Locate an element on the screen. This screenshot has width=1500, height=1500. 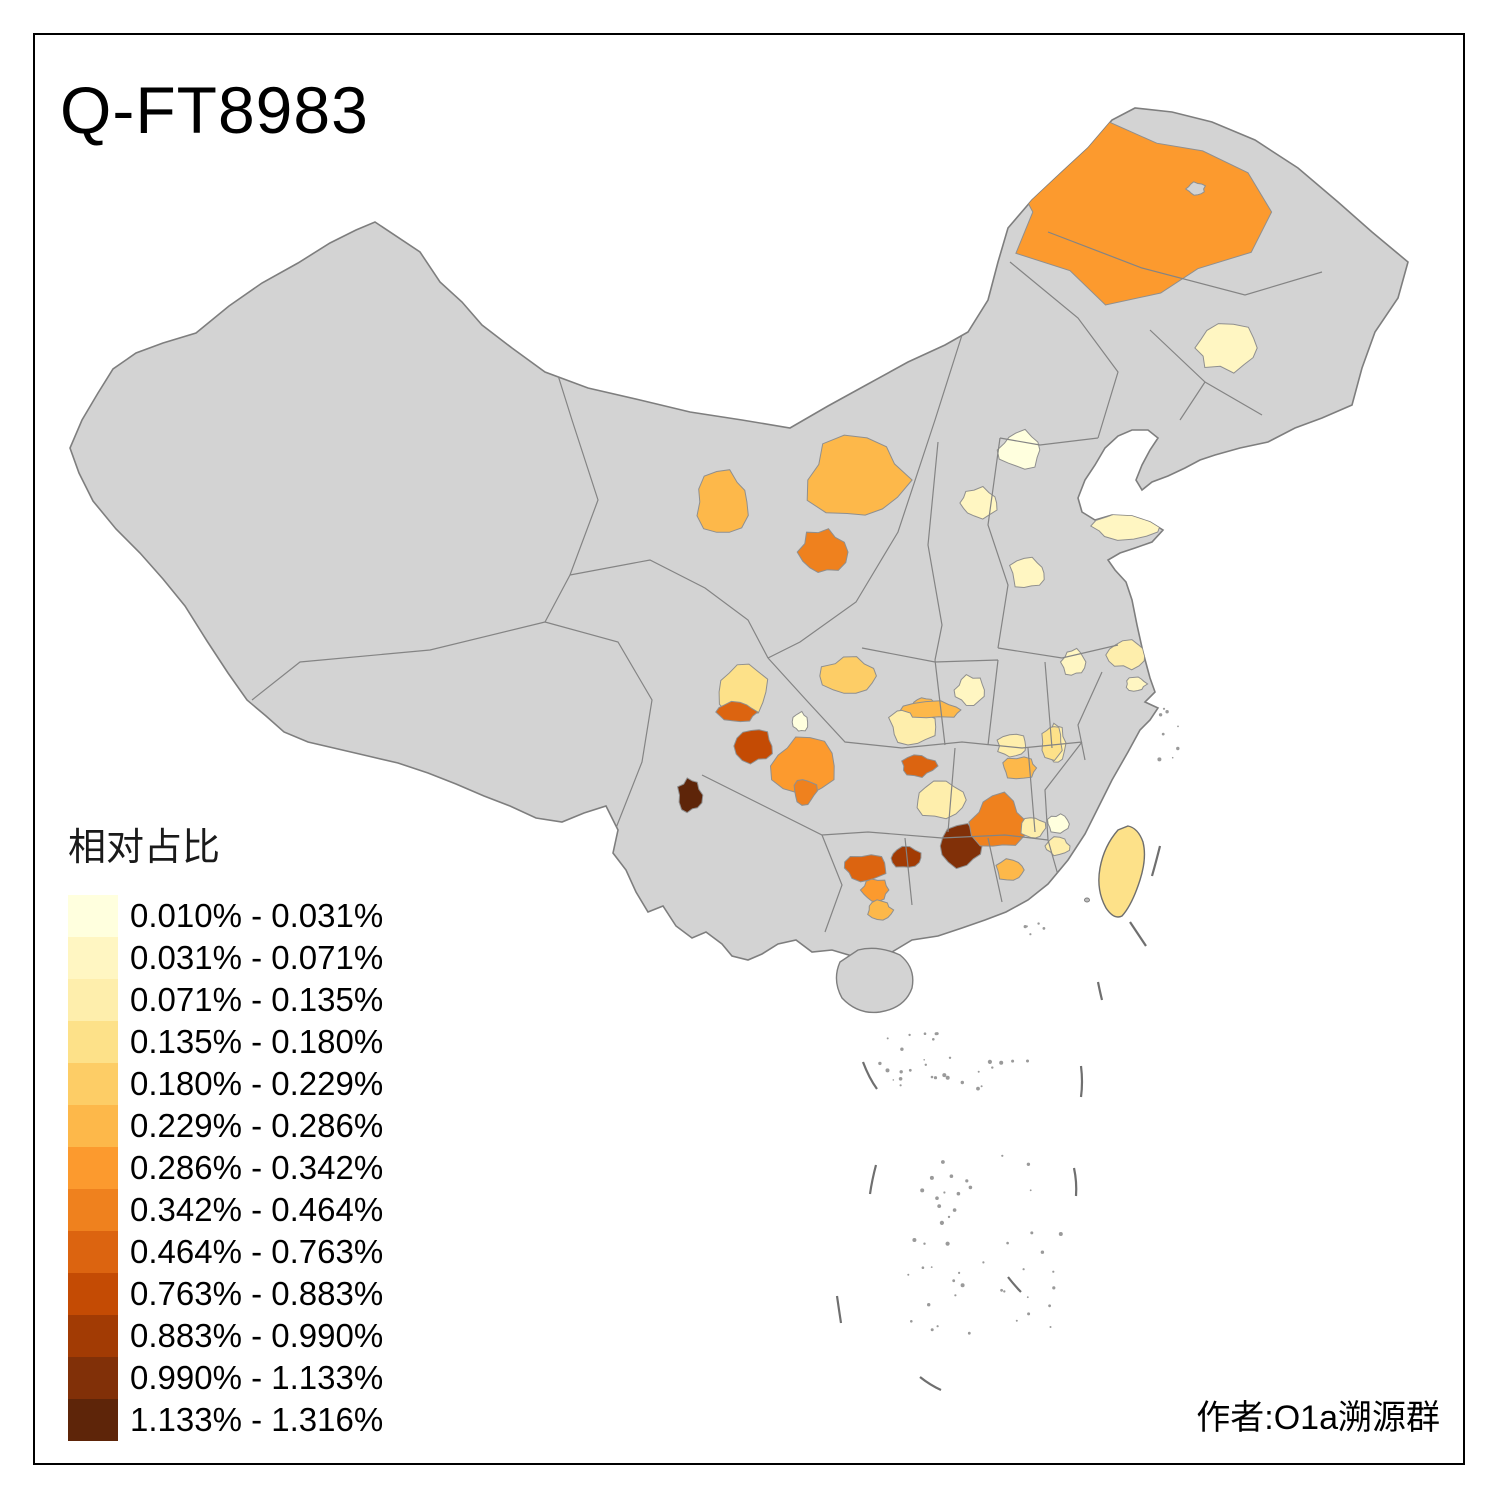
sea-islets is located at coordinates (1029, 1021).